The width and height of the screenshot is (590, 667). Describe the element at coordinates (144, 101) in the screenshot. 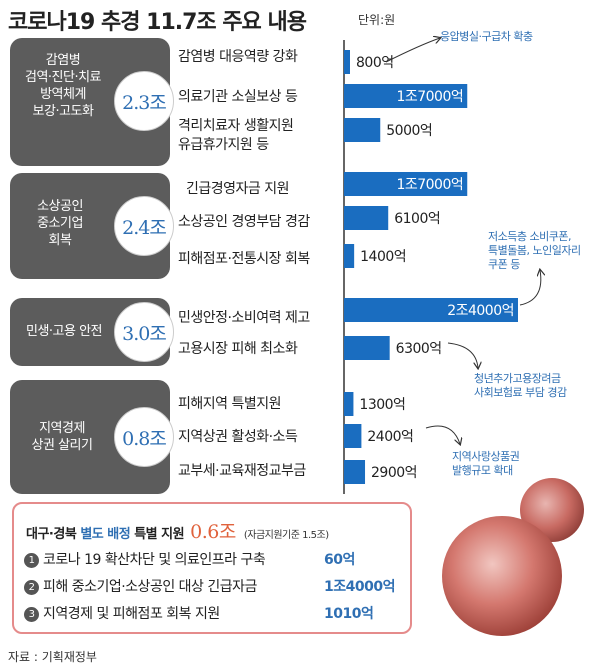

I see `category-total: 2.3조` at that location.